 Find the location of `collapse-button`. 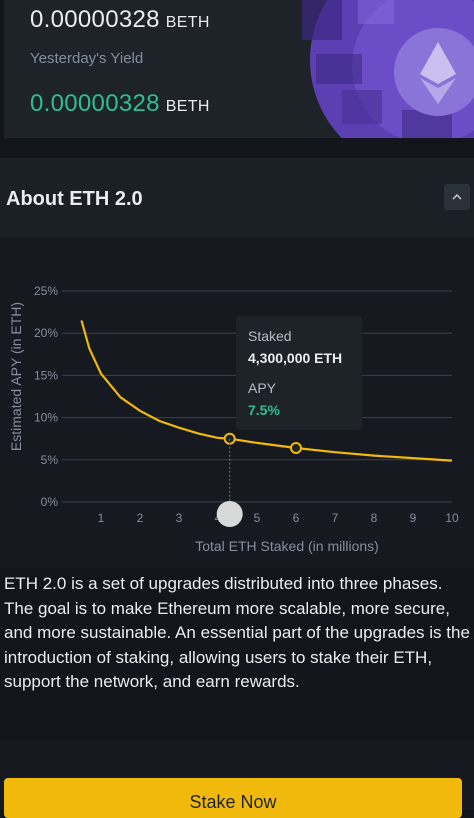

collapse-button is located at coordinates (457, 197).